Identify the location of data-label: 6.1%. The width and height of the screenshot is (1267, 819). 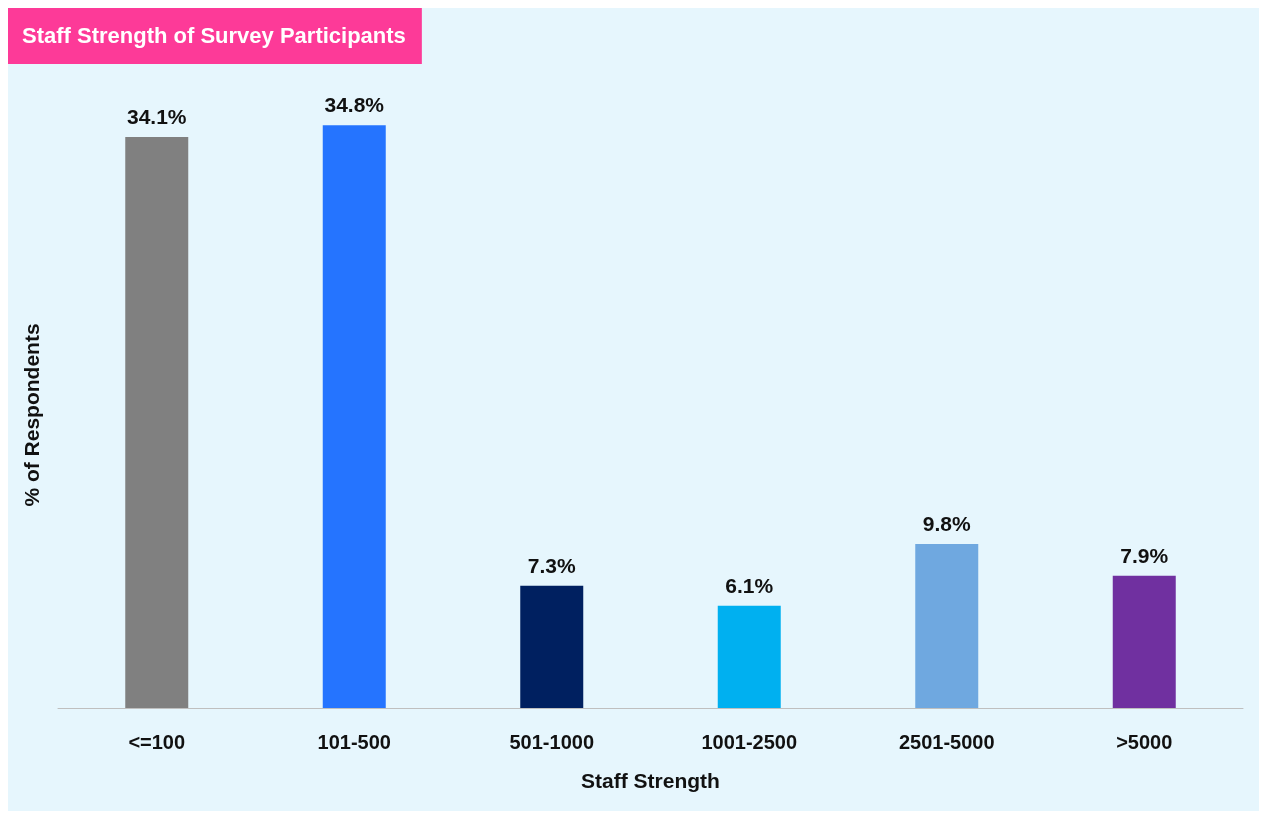
(749, 585).